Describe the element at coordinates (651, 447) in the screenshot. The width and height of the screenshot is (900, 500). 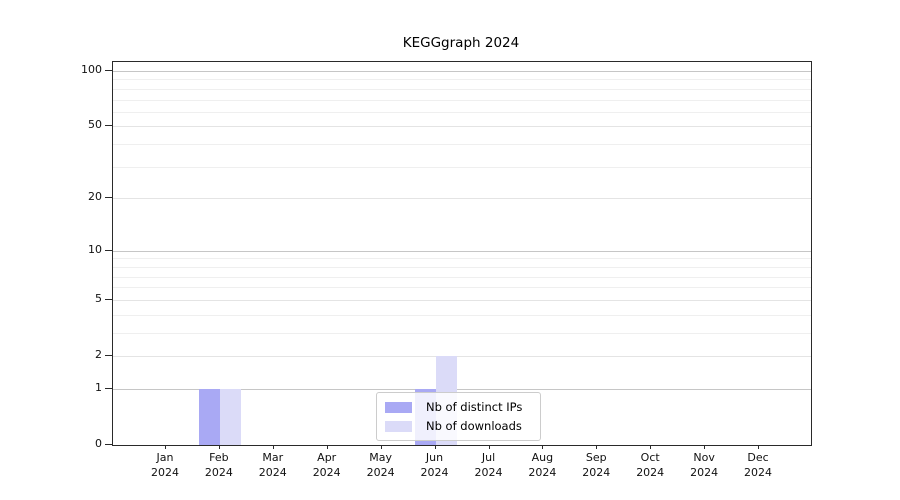
I see `x-axis-tick-mark-oct` at that location.